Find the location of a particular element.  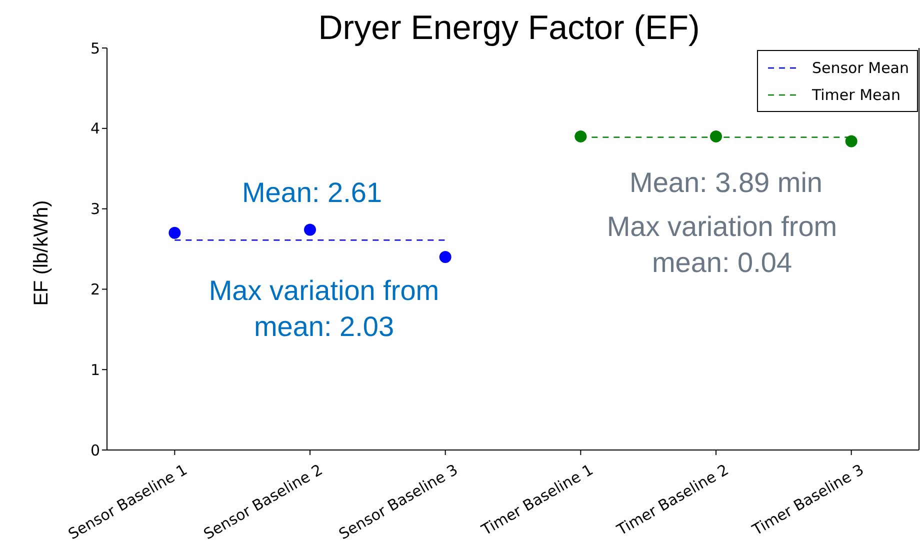

y-tick-label: 5 is located at coordinates (95, 48).